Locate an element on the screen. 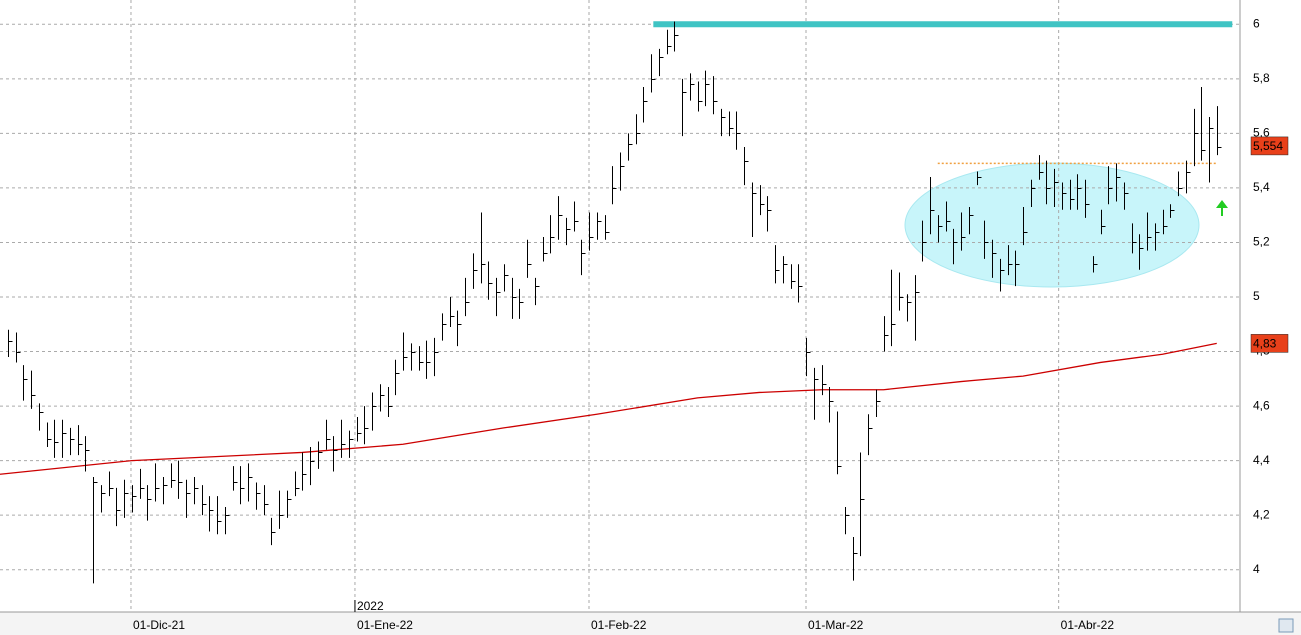 The width and height of the screenshot is (1301, 635). y-tick-label: 4,4 is located at coordinates (1261, 460).